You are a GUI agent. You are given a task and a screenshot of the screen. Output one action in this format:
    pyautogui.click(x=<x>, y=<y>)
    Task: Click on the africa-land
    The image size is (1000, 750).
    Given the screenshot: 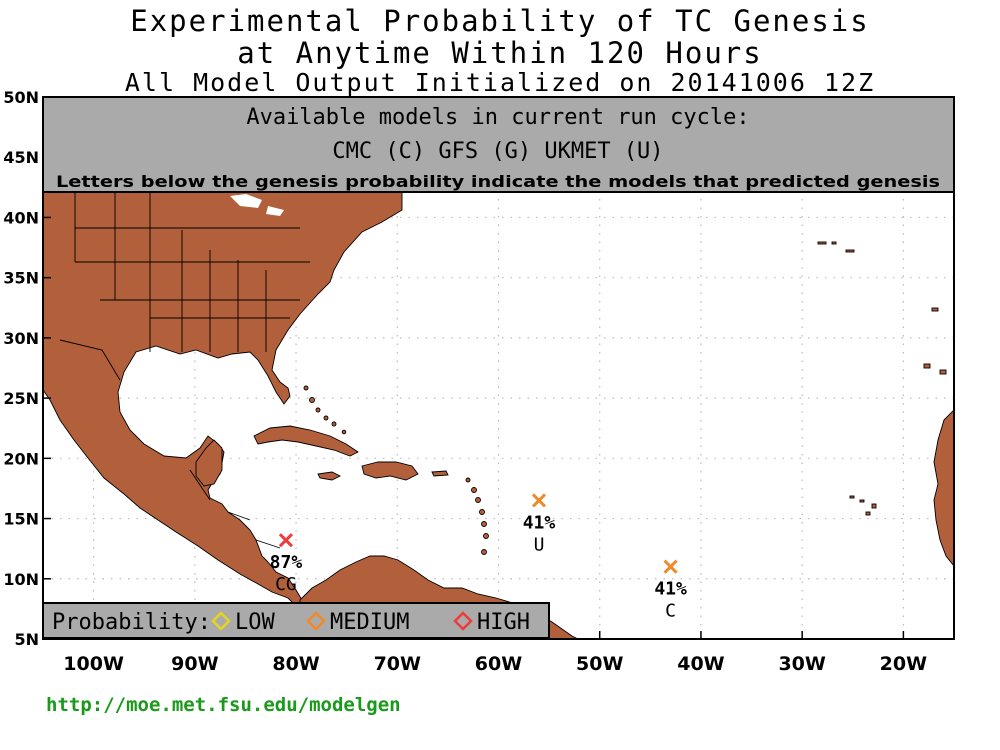 What is the action you would take?
    pyautogui.click(x=943, y=488)
    